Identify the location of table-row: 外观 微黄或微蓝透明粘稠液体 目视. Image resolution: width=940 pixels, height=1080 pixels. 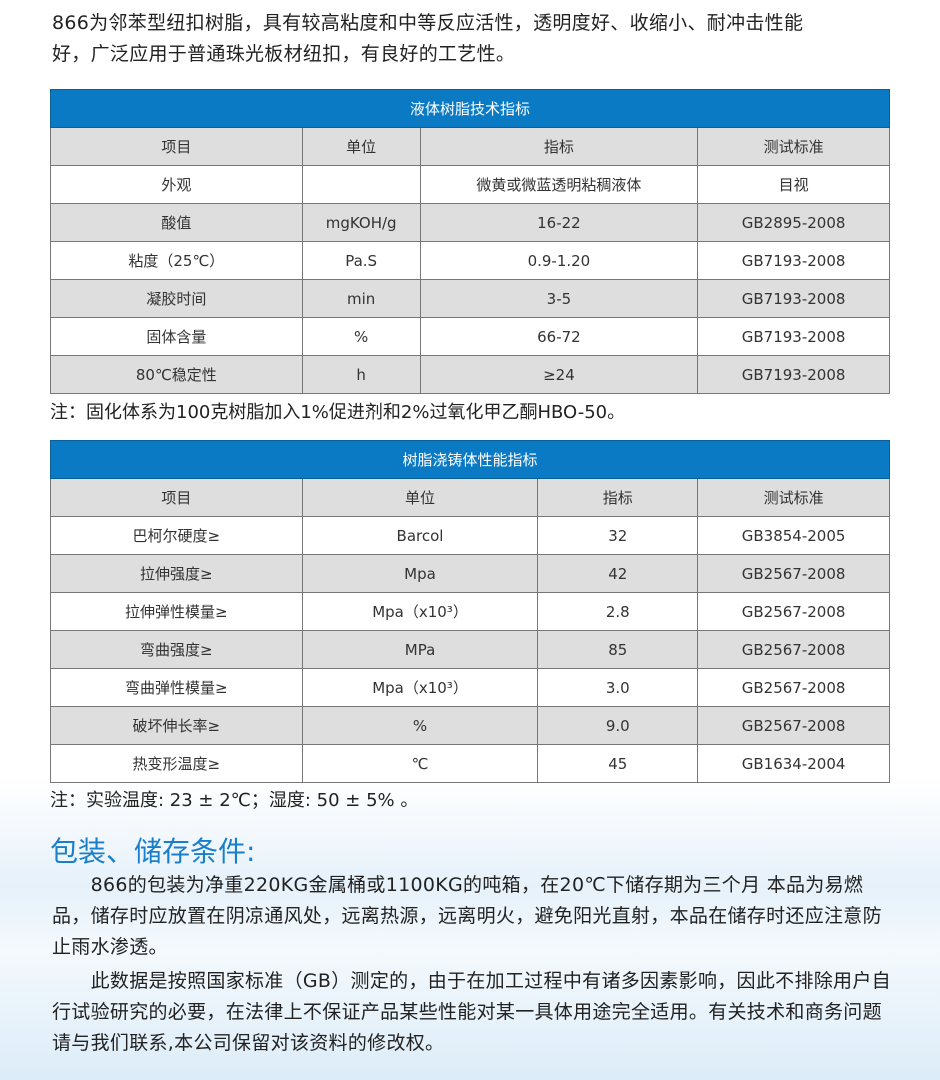
(470, 184).